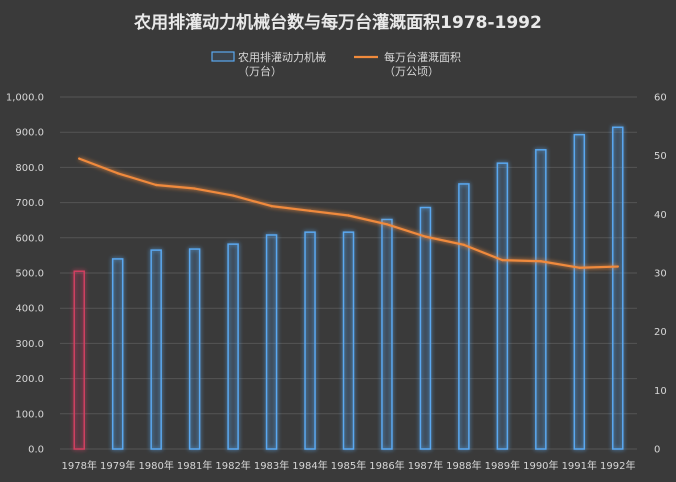 This screenshot has width=676, height=482. Describe the element at coordinates (386, 465) in the screenshot. I see `x-tick-label: 1986年` at that location.